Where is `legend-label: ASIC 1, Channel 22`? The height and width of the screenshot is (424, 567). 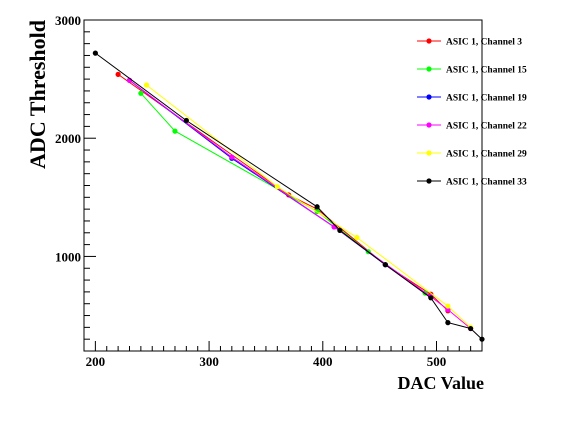 legend-label: ASIC 1, Channel 22 is located at coordinates (486, 127).